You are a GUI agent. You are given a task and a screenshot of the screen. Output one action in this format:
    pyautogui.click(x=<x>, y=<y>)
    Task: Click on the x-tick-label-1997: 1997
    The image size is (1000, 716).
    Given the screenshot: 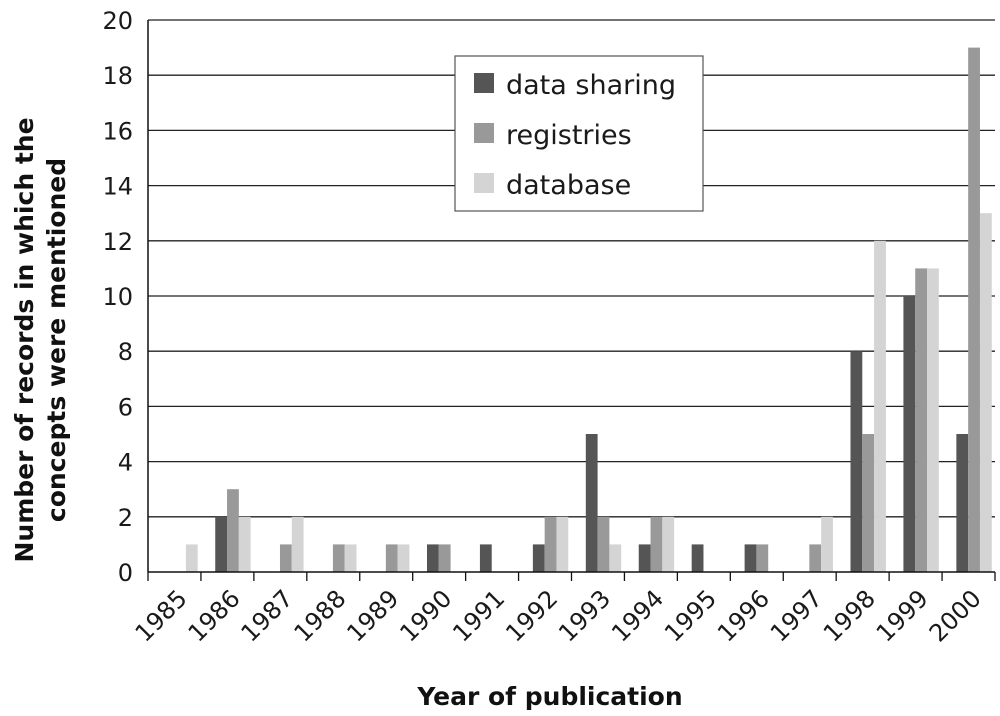 What is the action you would take?
    pyautogui.click(x=796, y=615)
    